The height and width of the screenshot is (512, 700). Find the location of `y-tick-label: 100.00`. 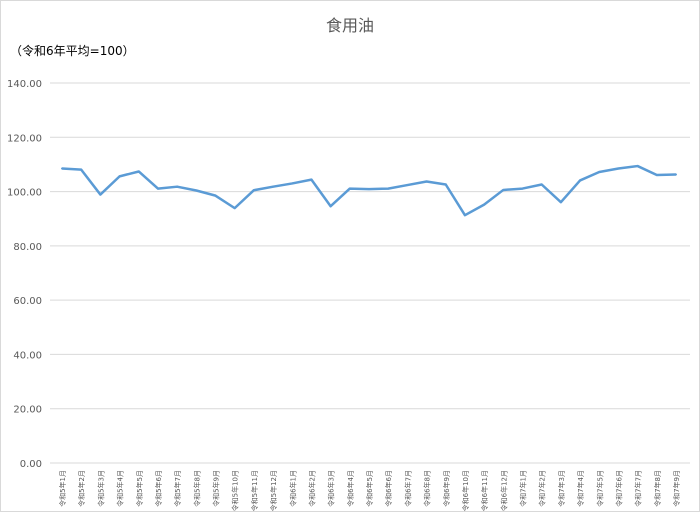

y-tick-label: 100.00 is located at coordinates (24, 193).